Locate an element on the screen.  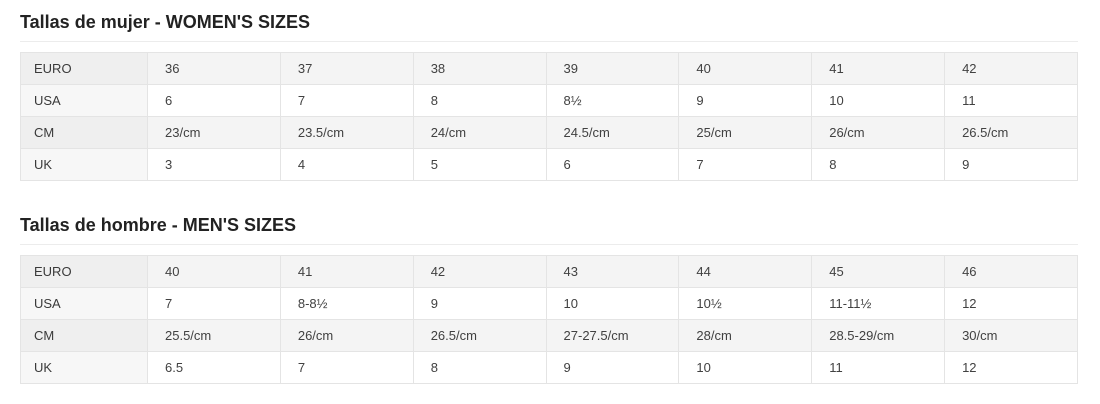
size-cell: 11-11½ is located at coordinates (878, 303).